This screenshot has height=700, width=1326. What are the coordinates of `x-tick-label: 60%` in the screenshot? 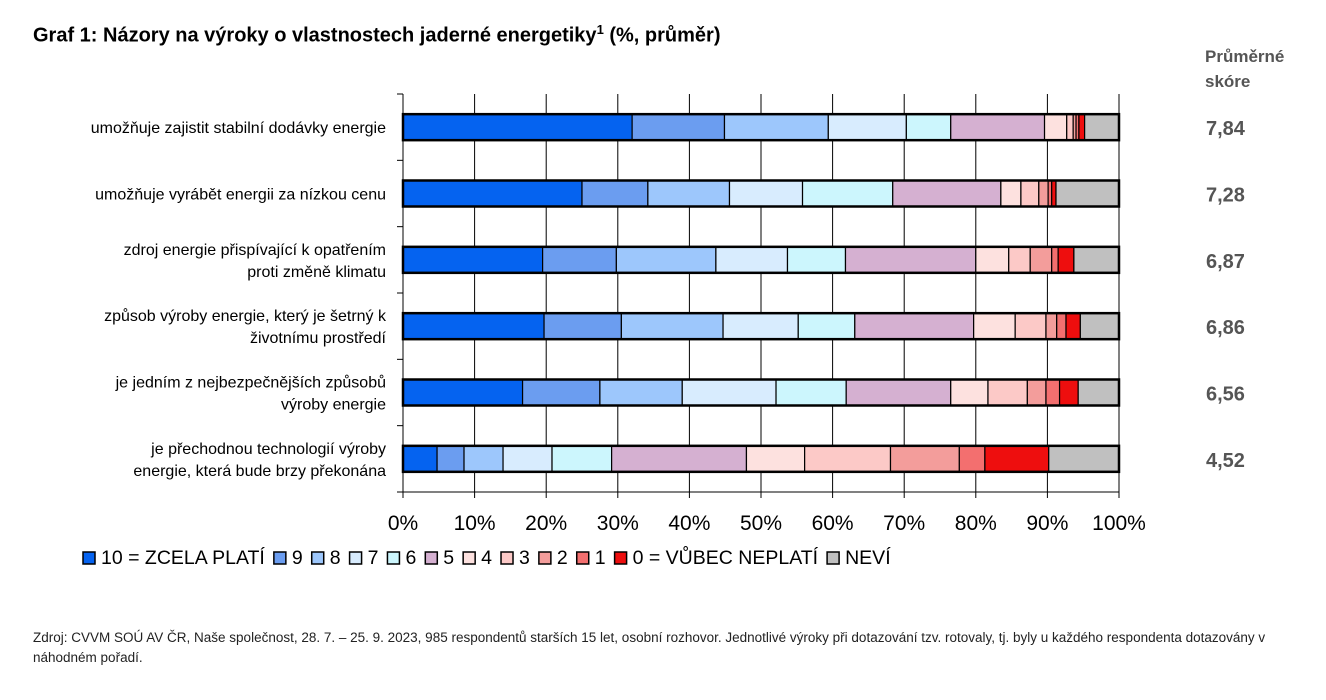 It's located at (833, 523).